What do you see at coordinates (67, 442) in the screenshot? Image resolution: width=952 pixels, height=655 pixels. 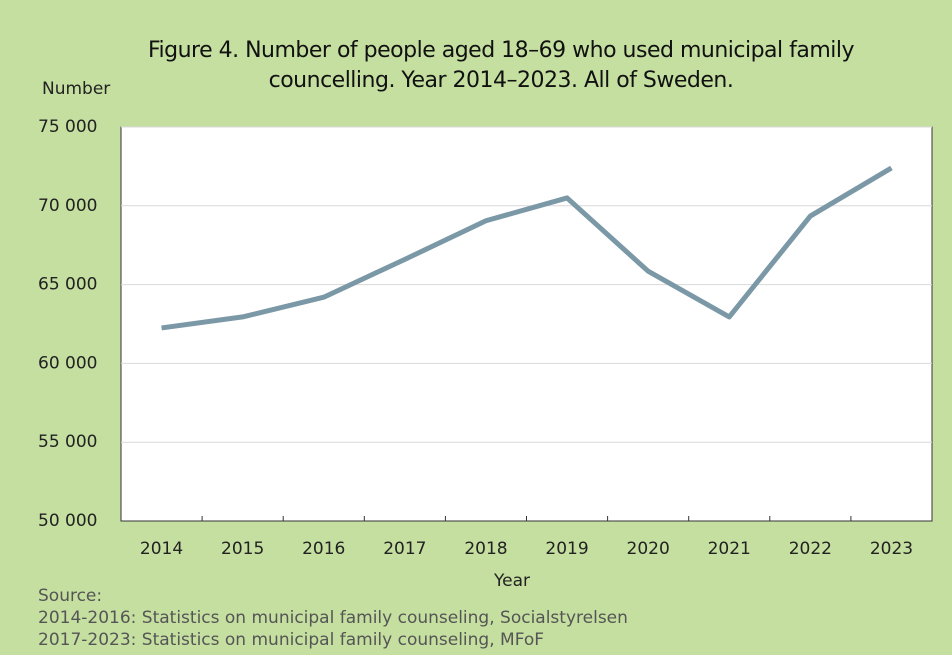 I see `y-tick-label: 55 000` at bounding box center [67, 442].